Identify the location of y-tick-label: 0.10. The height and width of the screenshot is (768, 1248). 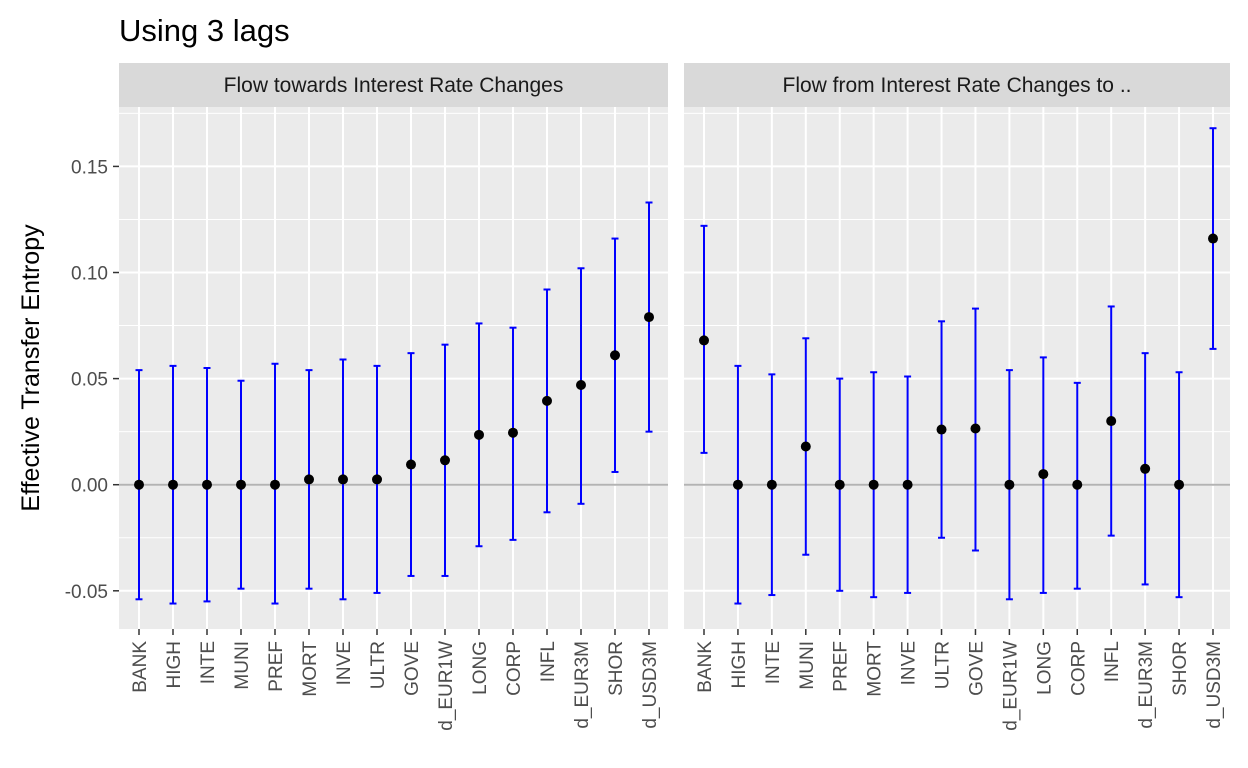
(89, 274).